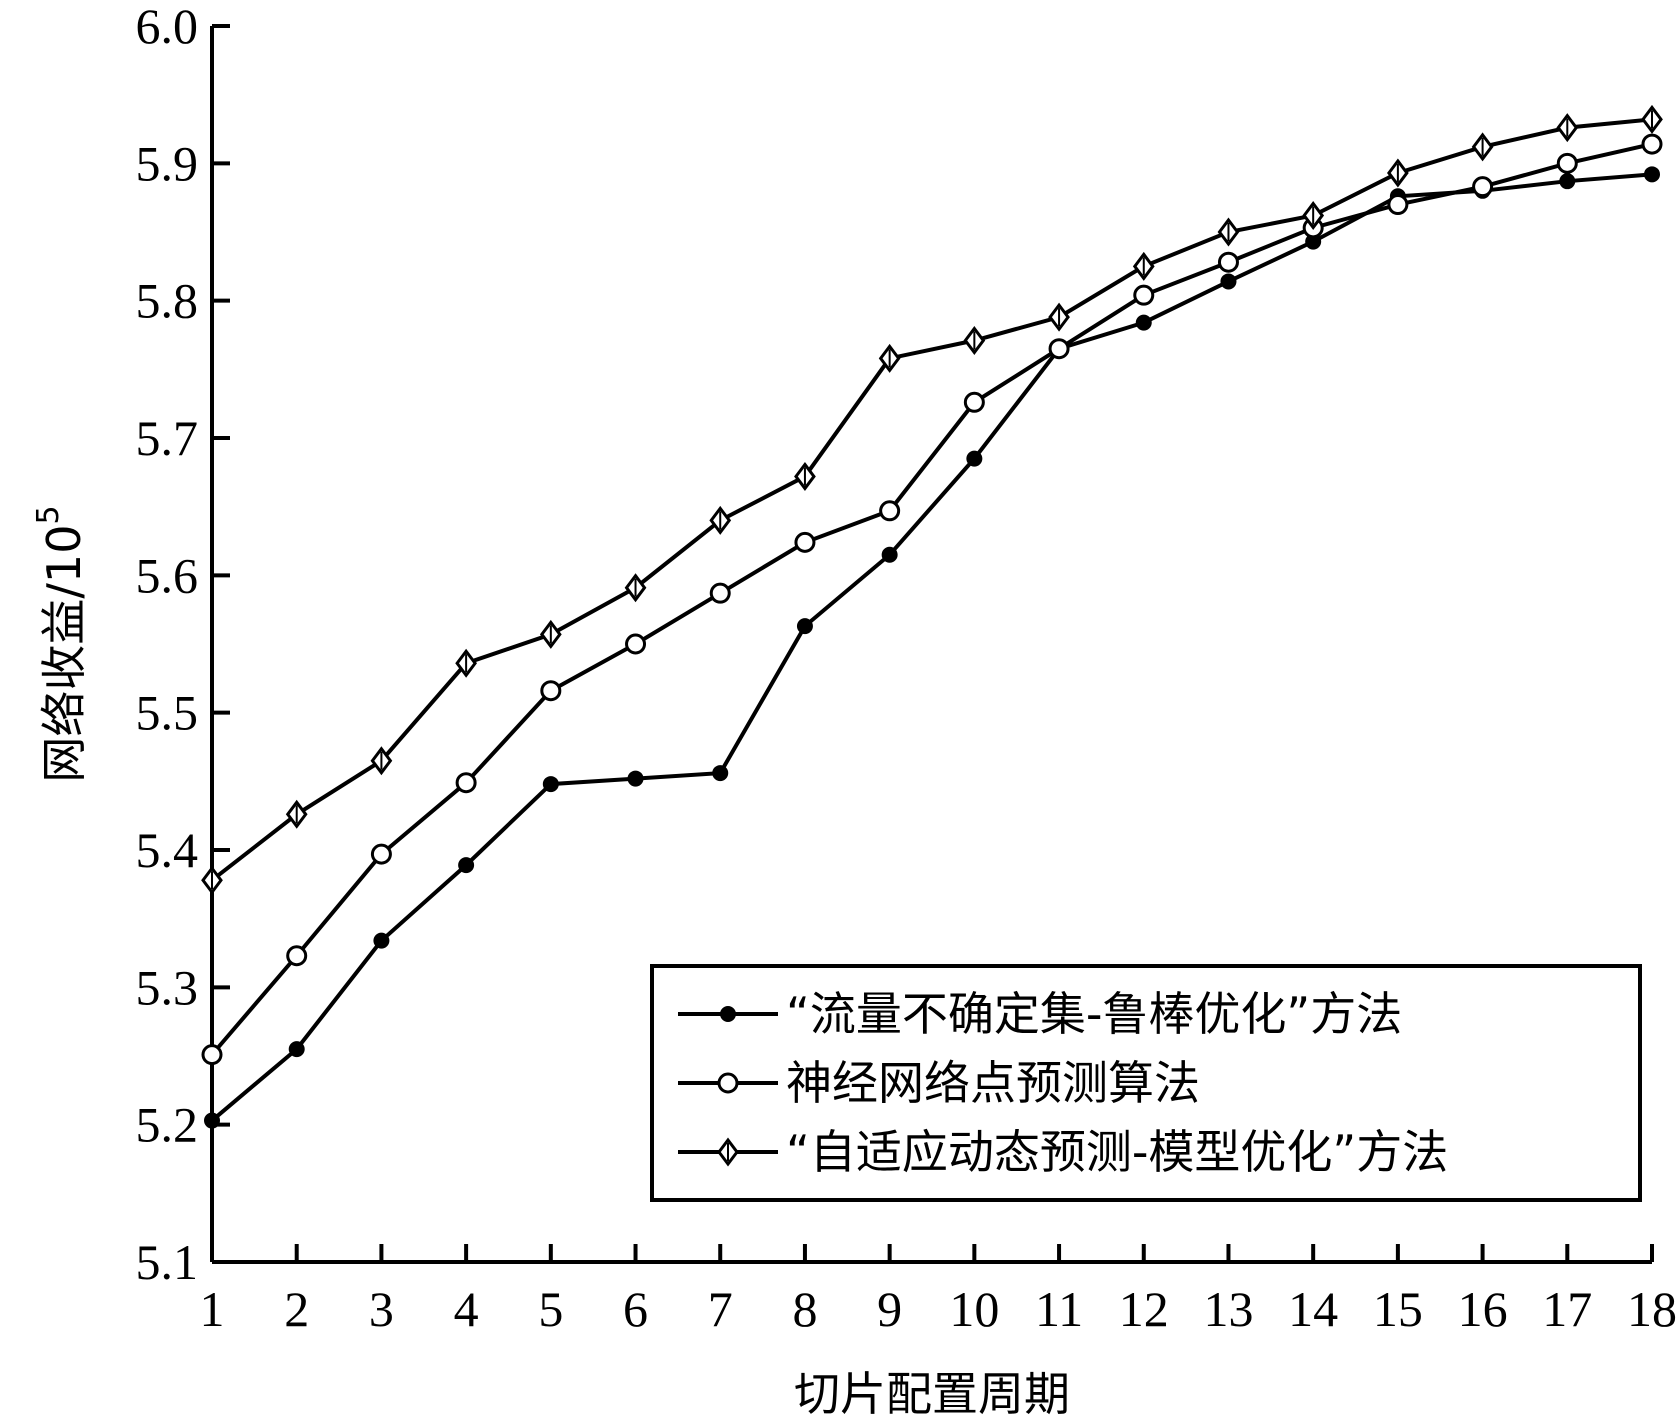 This screenshot has height=1423, width=1679. I want to click on x-tick-label: 1, so click(212, 1309).